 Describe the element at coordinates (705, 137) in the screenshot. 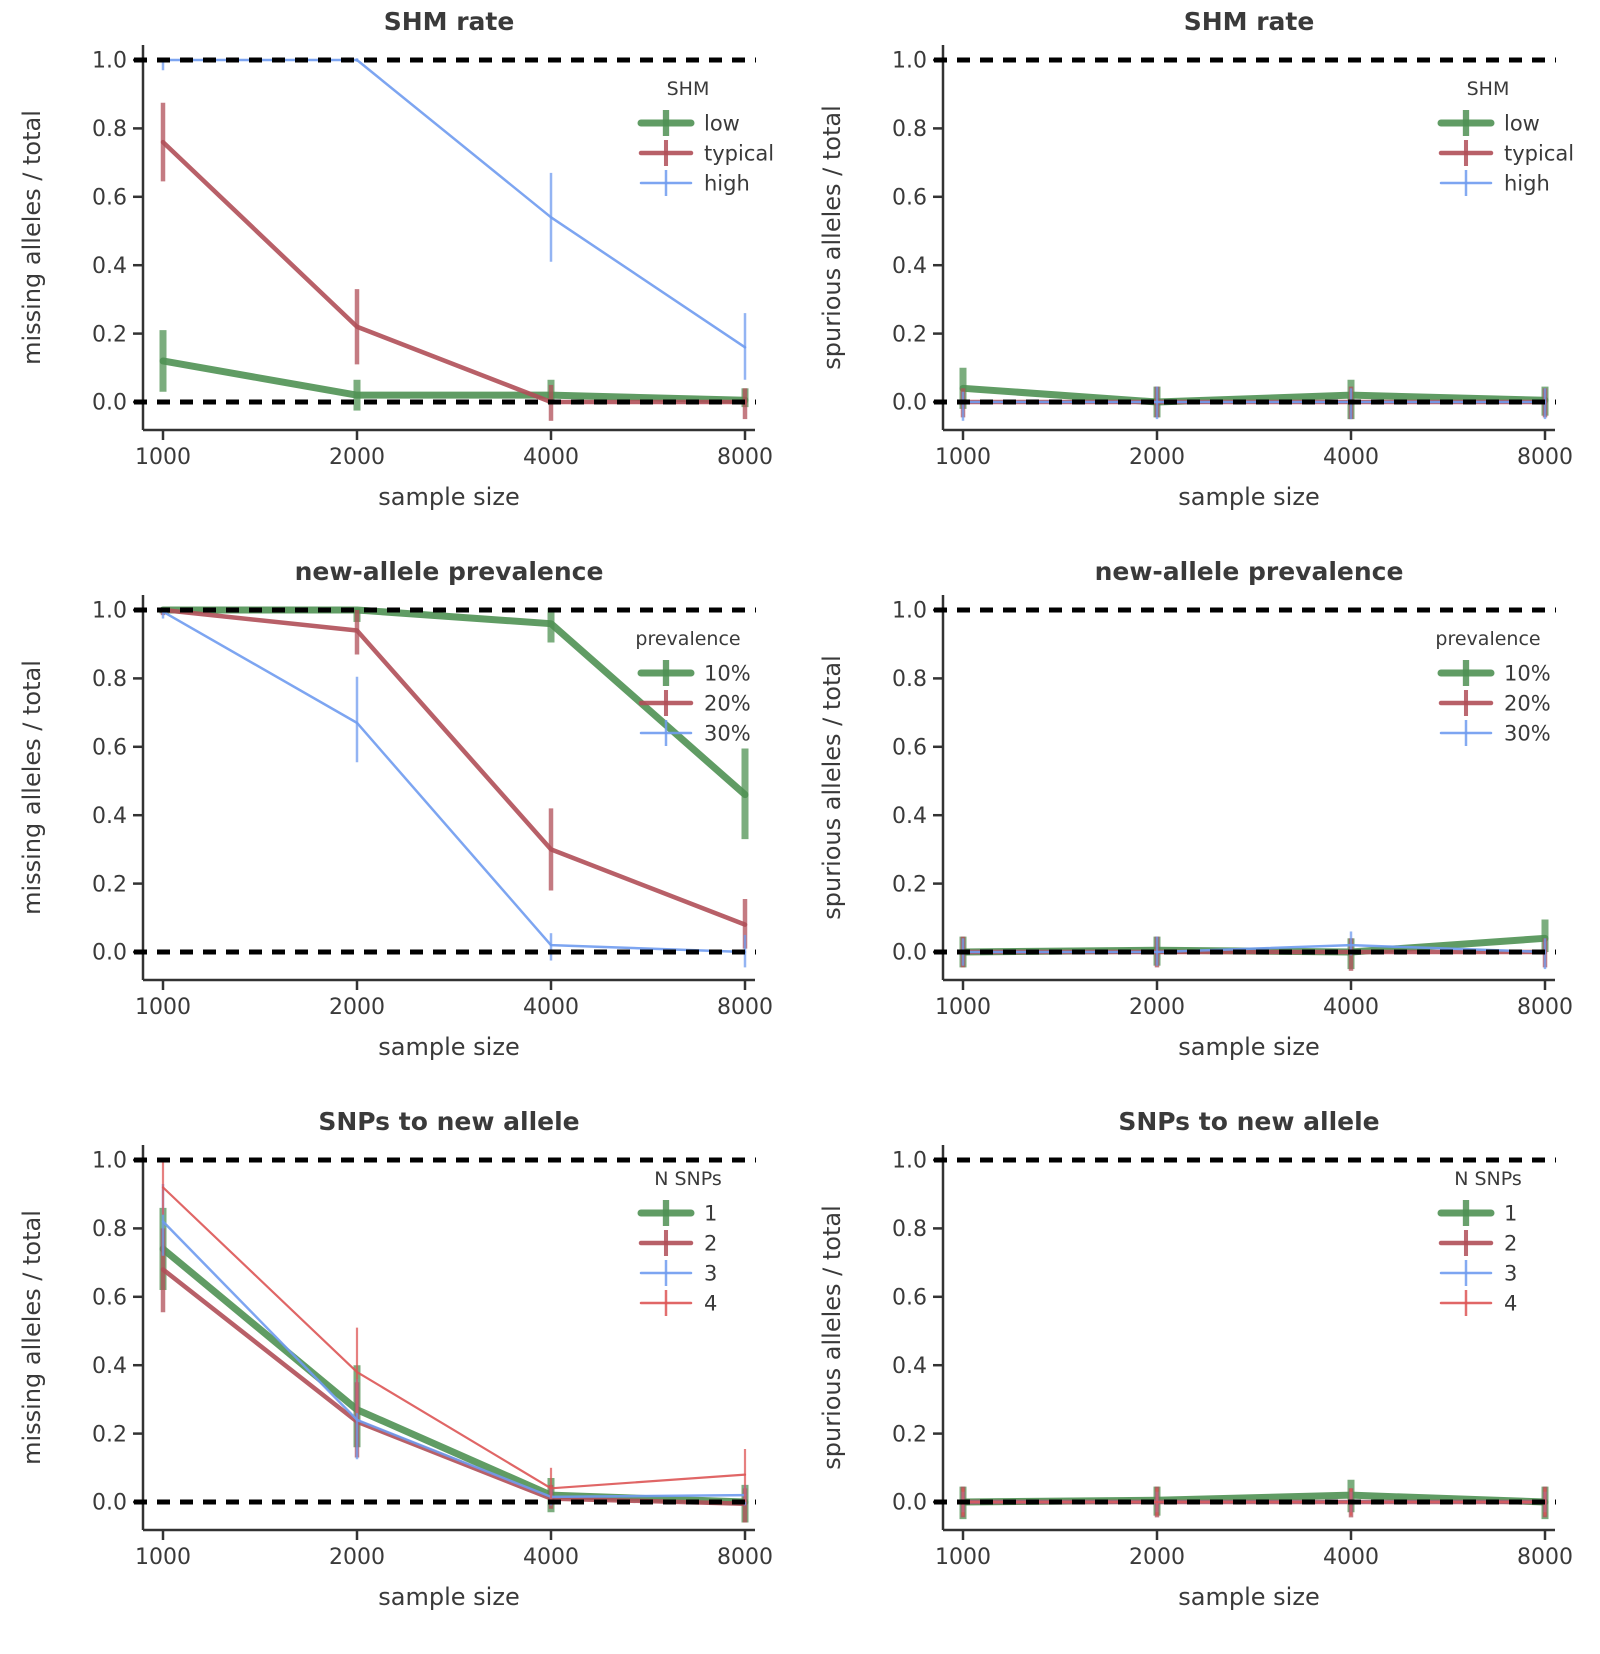

I see `legend: SHM low typical high` at that location.